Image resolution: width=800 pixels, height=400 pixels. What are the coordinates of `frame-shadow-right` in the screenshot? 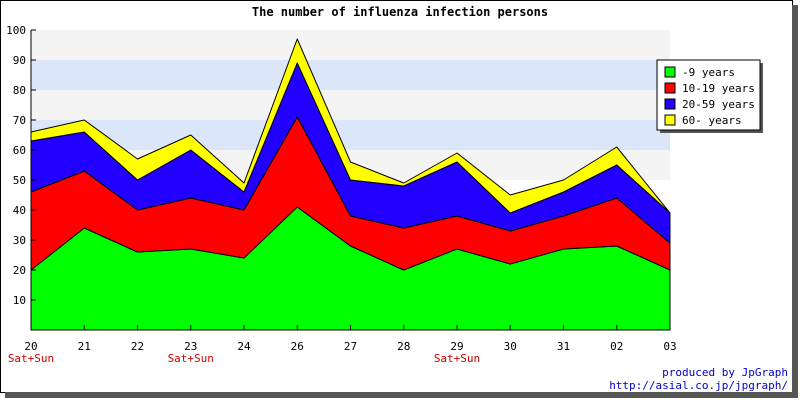 It's located at (795, 200).